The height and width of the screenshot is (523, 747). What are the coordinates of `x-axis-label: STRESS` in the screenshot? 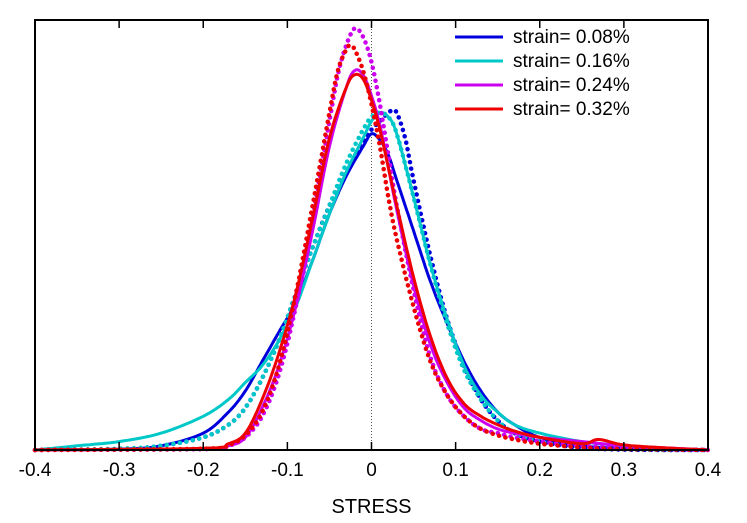 It's located at (371, 507).